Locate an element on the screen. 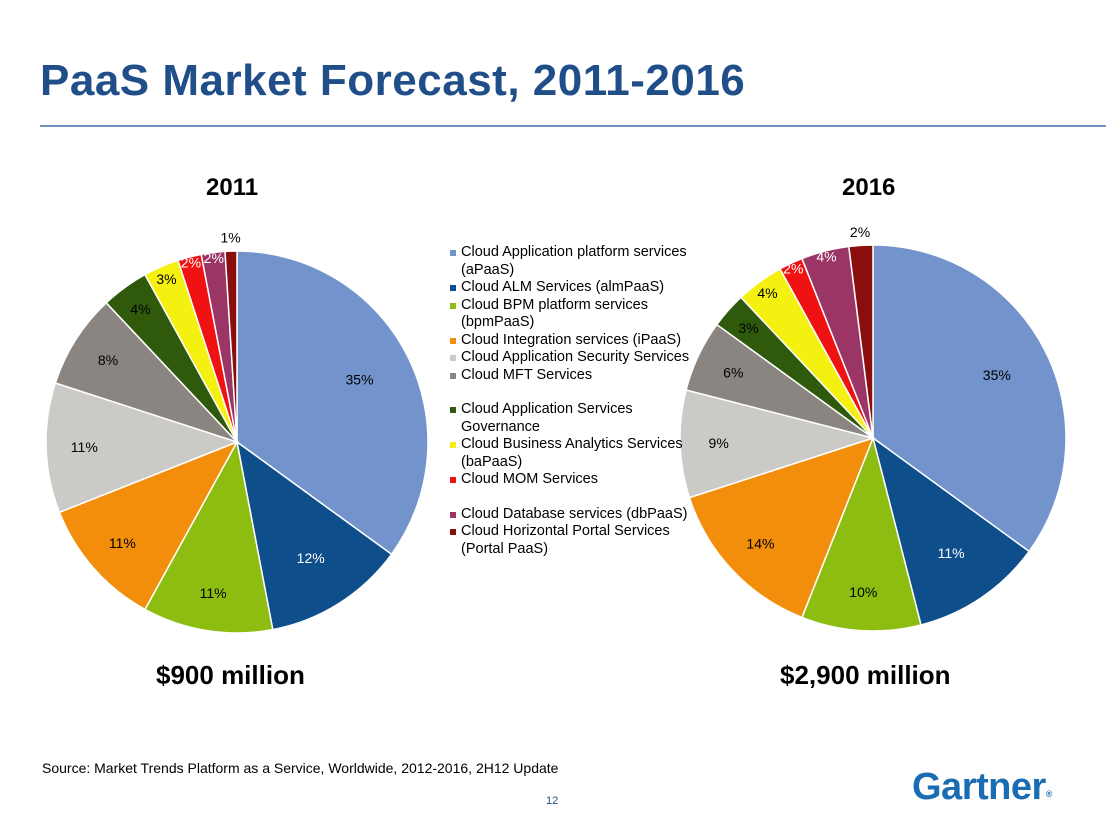  legend-item: Cloud Application Services Governance is located at coordinates (570, 418).